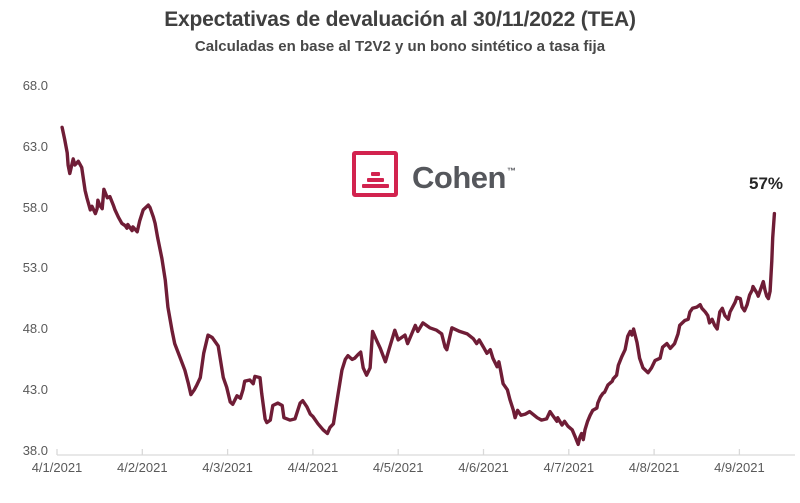 This screenshot has width=800, height=503. Describe the element at coordinates (35, 268) in the screenshot. I see `y-tick-label: 53.0` at that location.